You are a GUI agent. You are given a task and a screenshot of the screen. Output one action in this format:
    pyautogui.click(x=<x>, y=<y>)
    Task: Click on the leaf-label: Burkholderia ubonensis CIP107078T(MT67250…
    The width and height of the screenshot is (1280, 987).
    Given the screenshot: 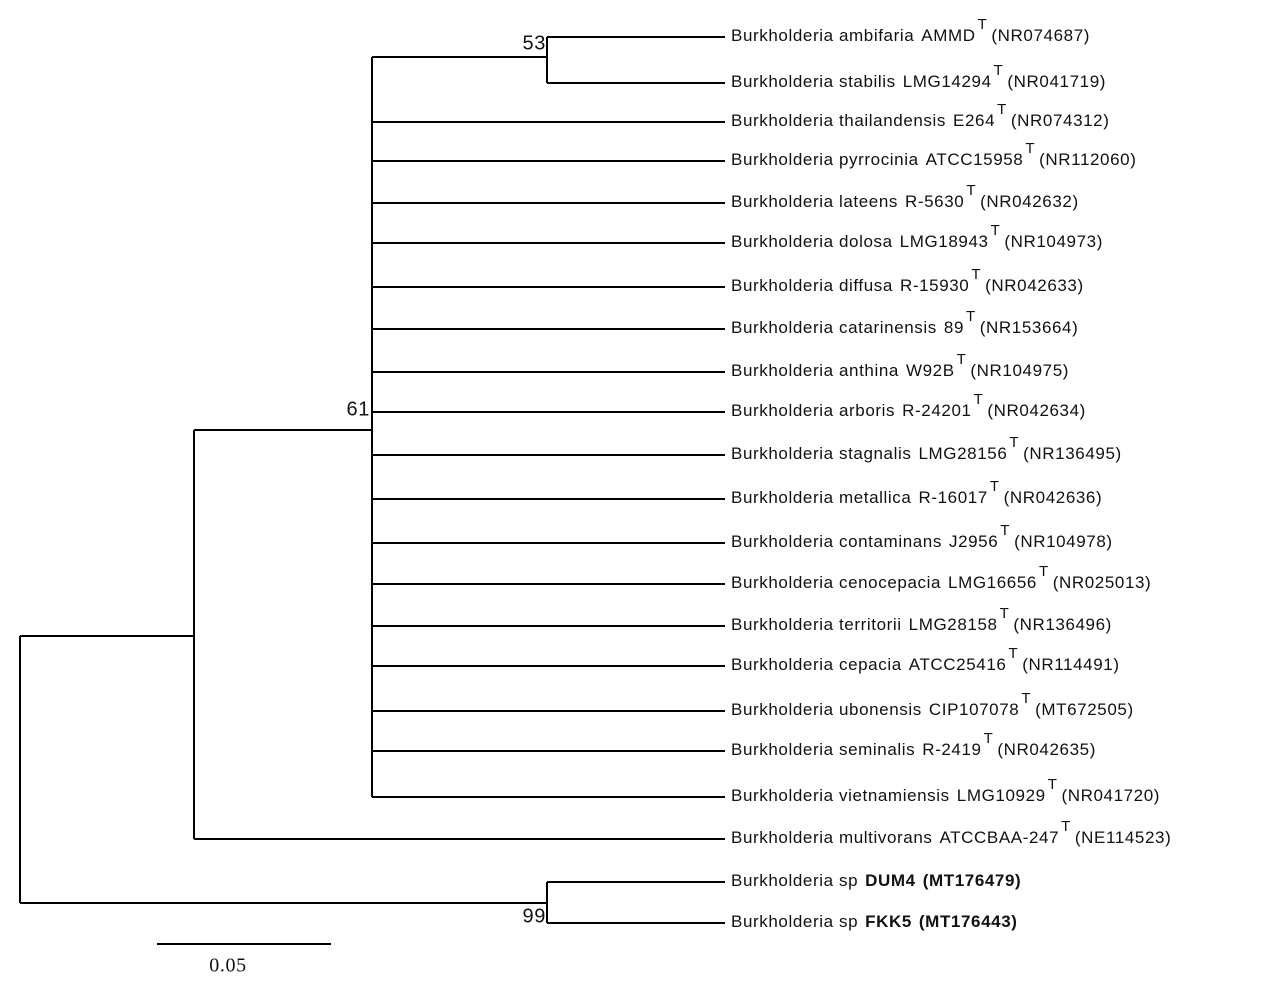 What is the action you would take?
    pyautogui.click(x=932, y=705)
    